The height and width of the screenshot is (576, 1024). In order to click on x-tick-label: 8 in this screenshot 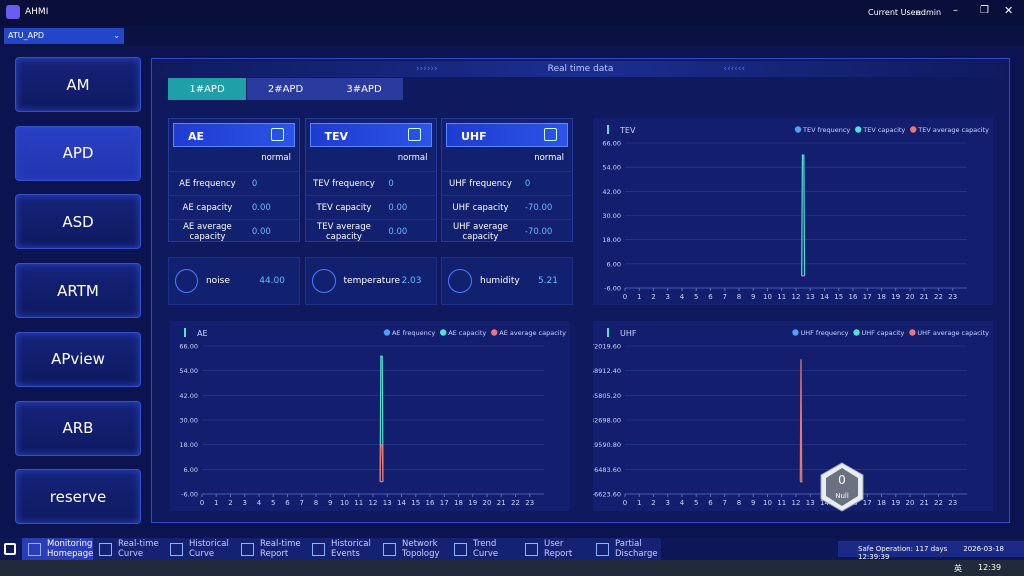, I will do `click(316, 503)`.